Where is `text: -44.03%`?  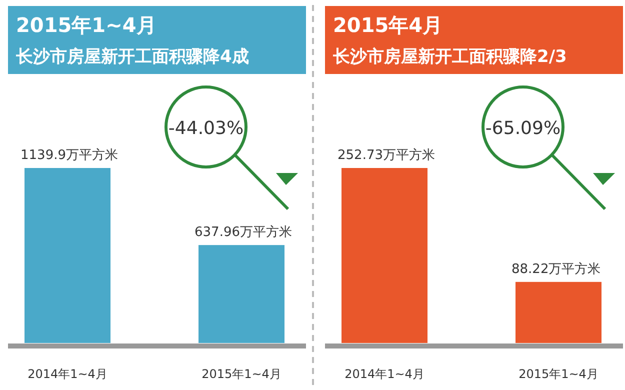
text: -44.03% is located at coordinates (206, 128).